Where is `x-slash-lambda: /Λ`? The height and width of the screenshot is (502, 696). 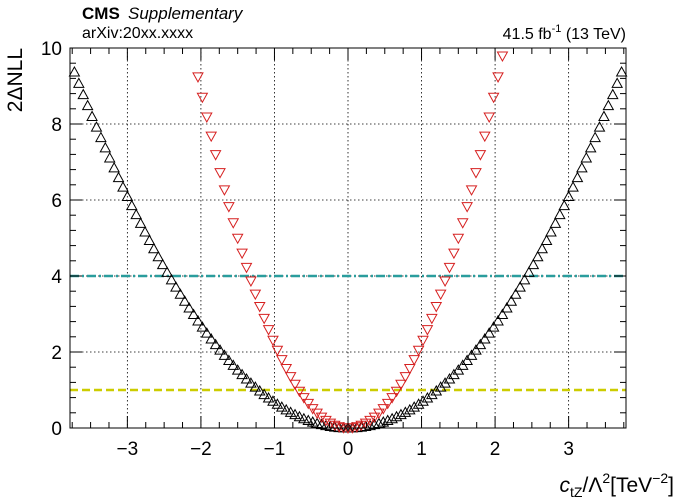 x-slash-lambda: /Λ is located at coordinates (592, 485).